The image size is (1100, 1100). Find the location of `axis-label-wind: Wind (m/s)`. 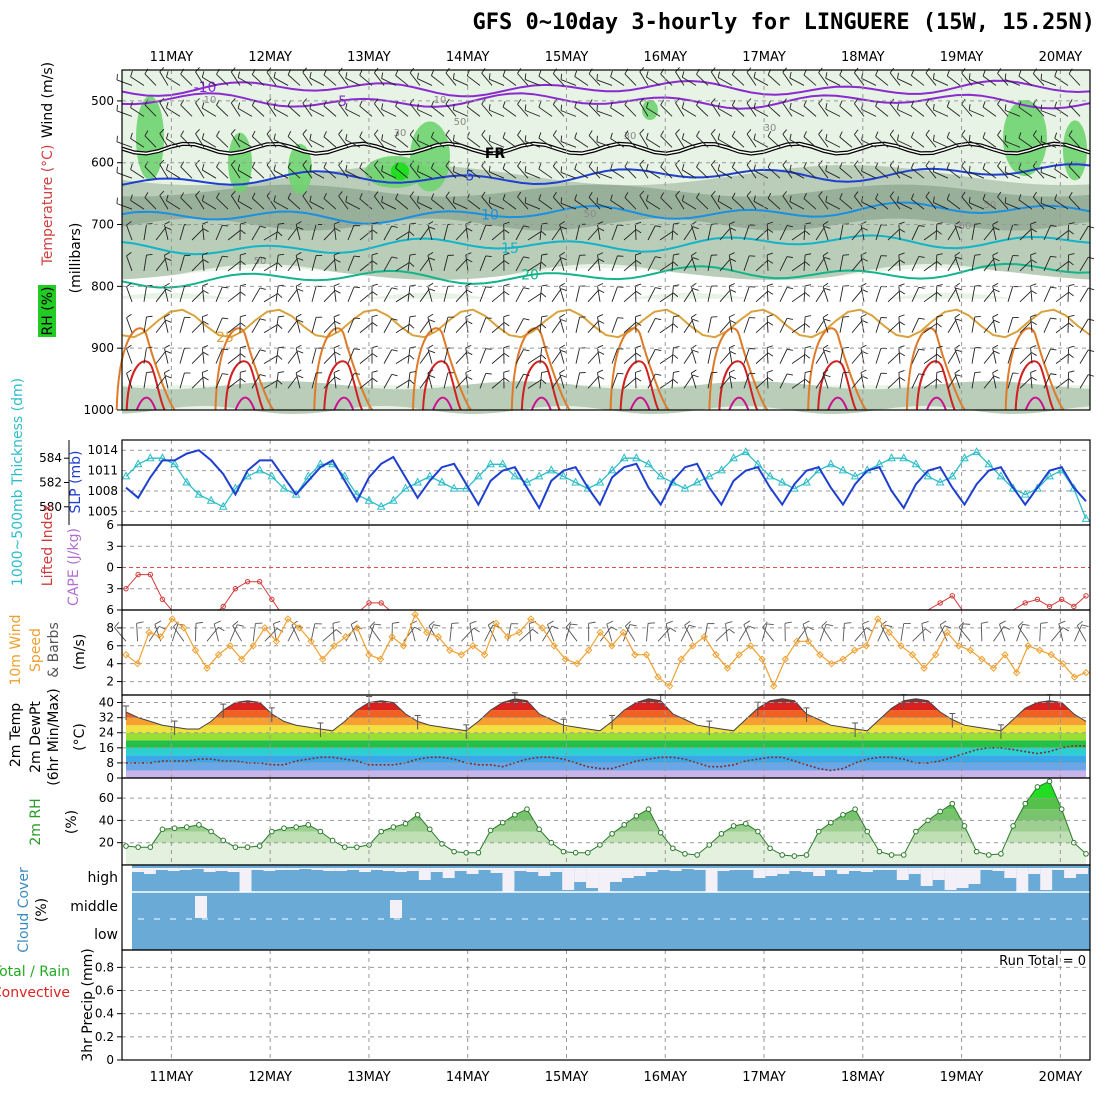

axis-label-wind: Wind (m/s) is located at coordinates (48, 100).